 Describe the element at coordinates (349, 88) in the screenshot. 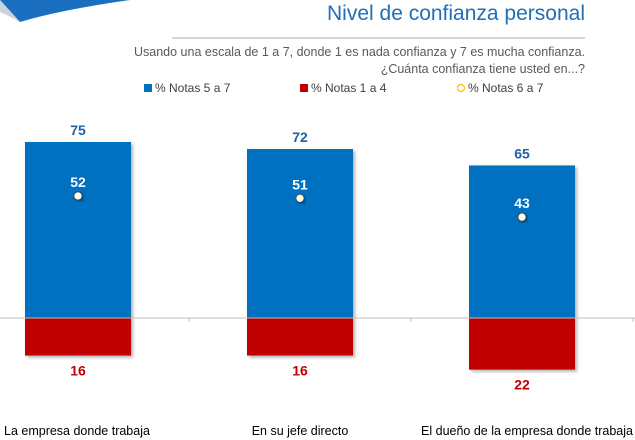

I see `legend-label-notas-1-4: % Notas 1 a 4` at that location.